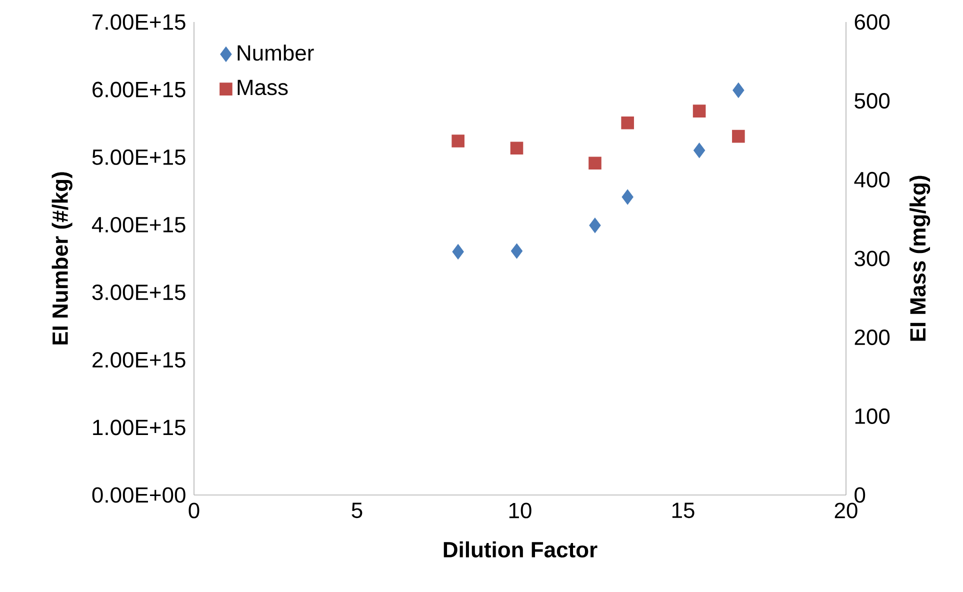 Image resolution: width=963 pixels, height=592 pixels. What do you see at coordinates (139, 157) in the screenshot?
I see `y-tick-label: 5.00E+15` at bounding box center [139, 157].